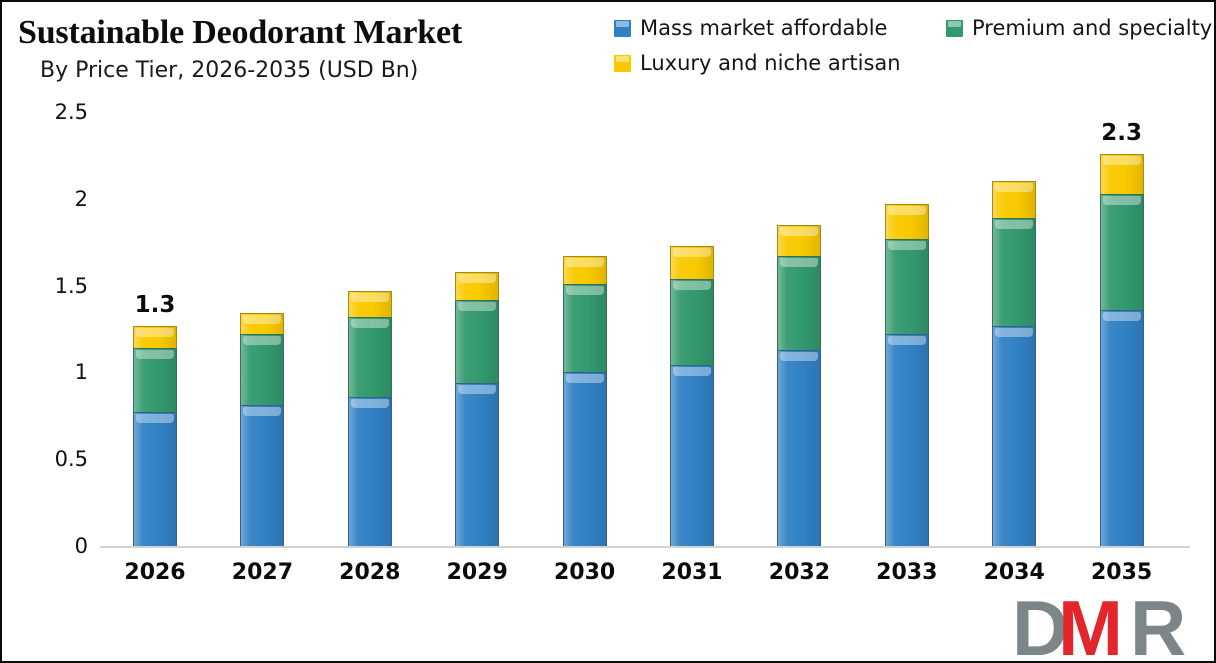 This screenshot has height=663, width=1216. I want to click on y-axis-tick-label: 2, so click(81, 198).